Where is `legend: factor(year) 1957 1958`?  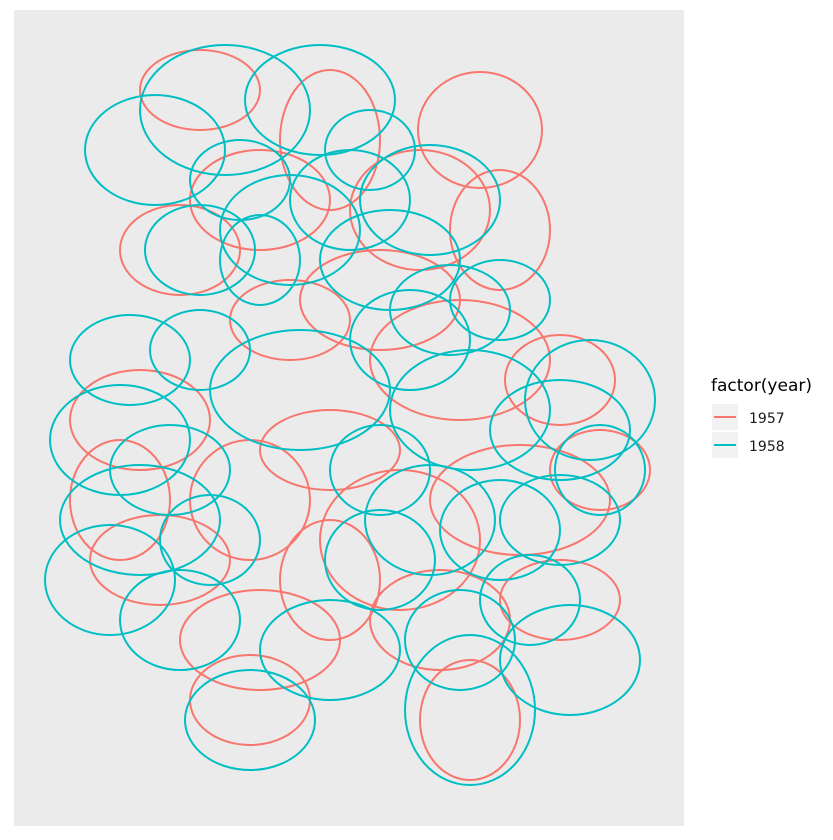
legend: factor(year) 1957 1958 is located at coordinates (761, 417).